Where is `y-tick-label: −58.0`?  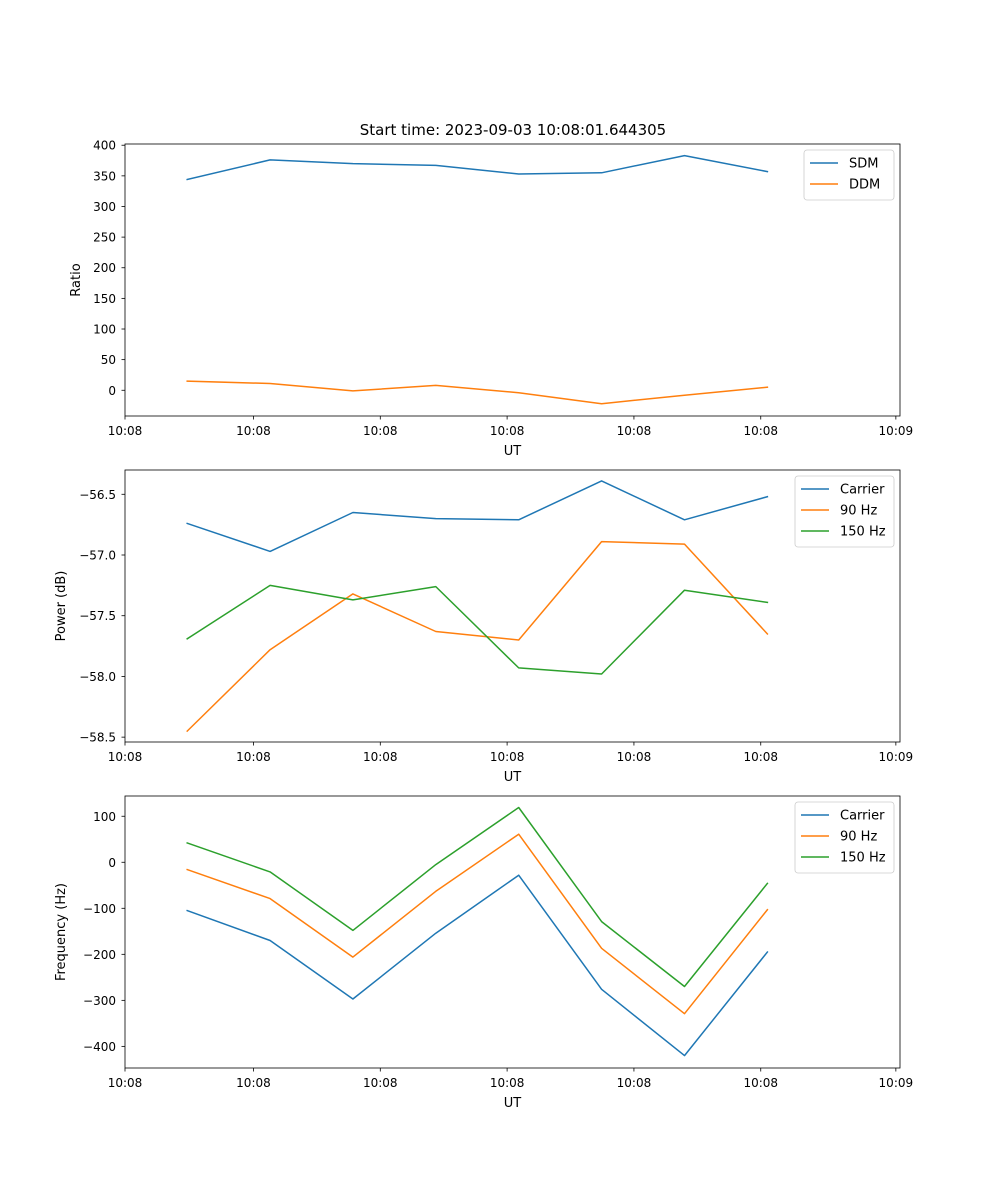
y-tick-label: −58.0 is located at coordinates (97, 677).